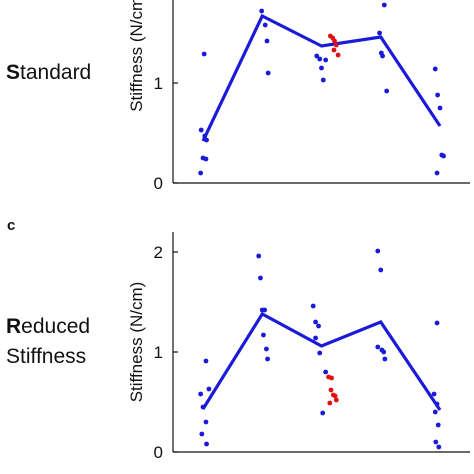 This screenshot has height=474, width=474. What do you see at coordinates (11, 225) in the screenshot?
I see `panel-letter-c: c` at bounding box center [11, 225].